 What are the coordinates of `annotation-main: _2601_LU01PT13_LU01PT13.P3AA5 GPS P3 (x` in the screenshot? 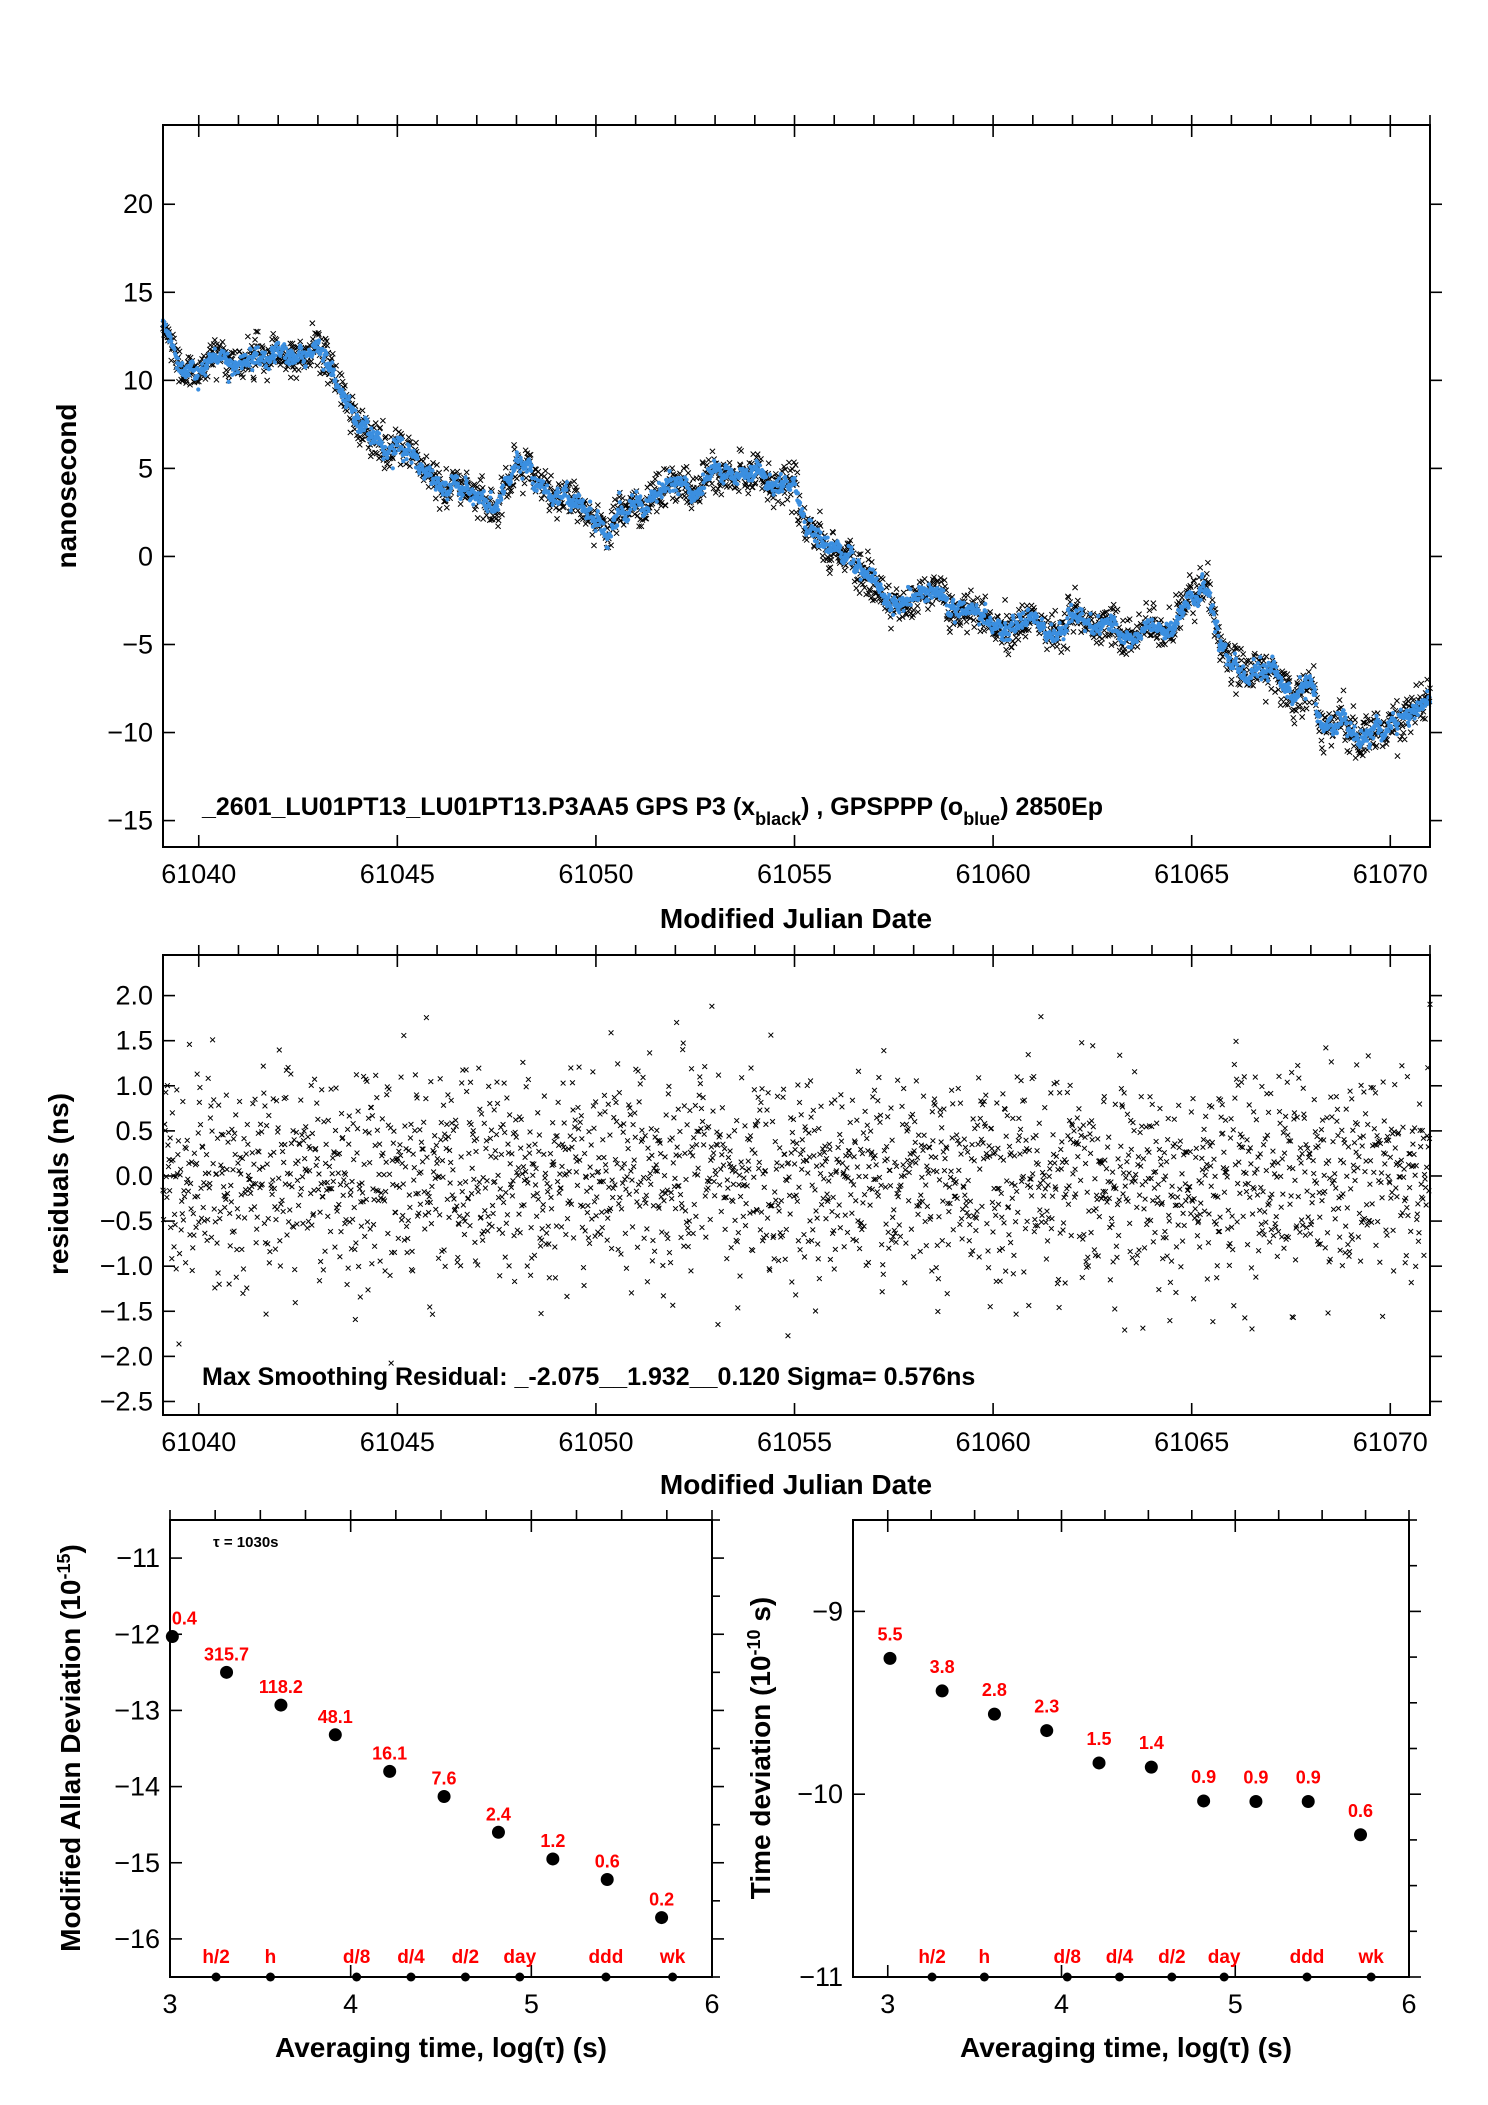 It's located at (478, 807).